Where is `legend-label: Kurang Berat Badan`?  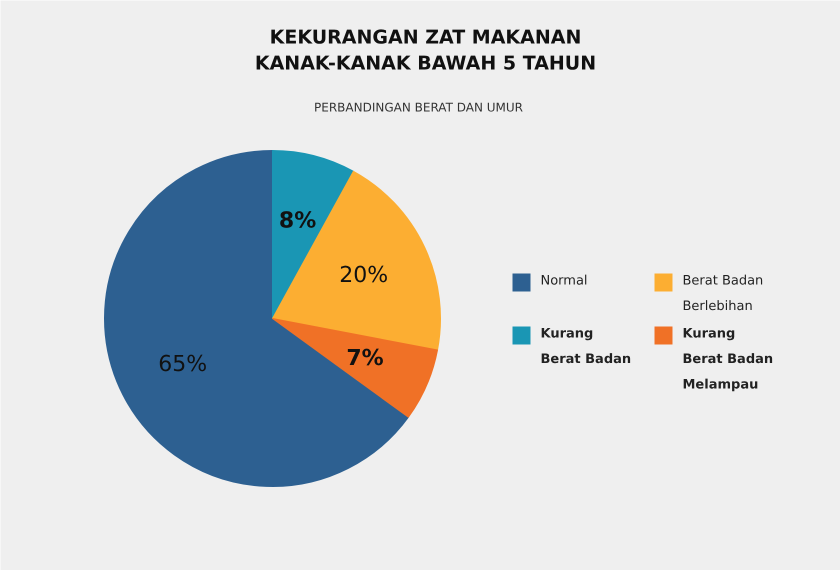
legend-label: Kurang Berat Badan is located at coordinates (586, 346).